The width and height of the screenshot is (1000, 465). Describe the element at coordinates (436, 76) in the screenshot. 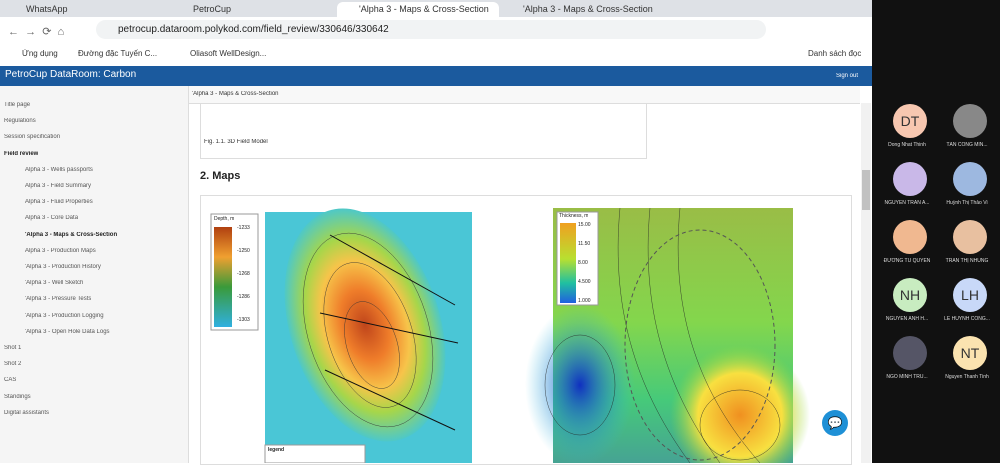

I see `app-header` at that location.